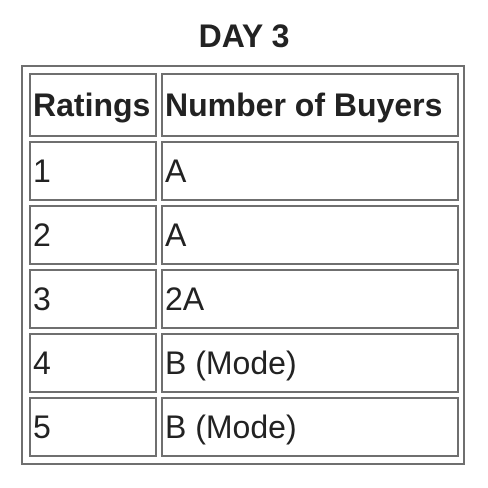 This screenshot has width=488, height=488. I want to click on table-header-row: Ratings Number of Buyers, so click(244, 105).